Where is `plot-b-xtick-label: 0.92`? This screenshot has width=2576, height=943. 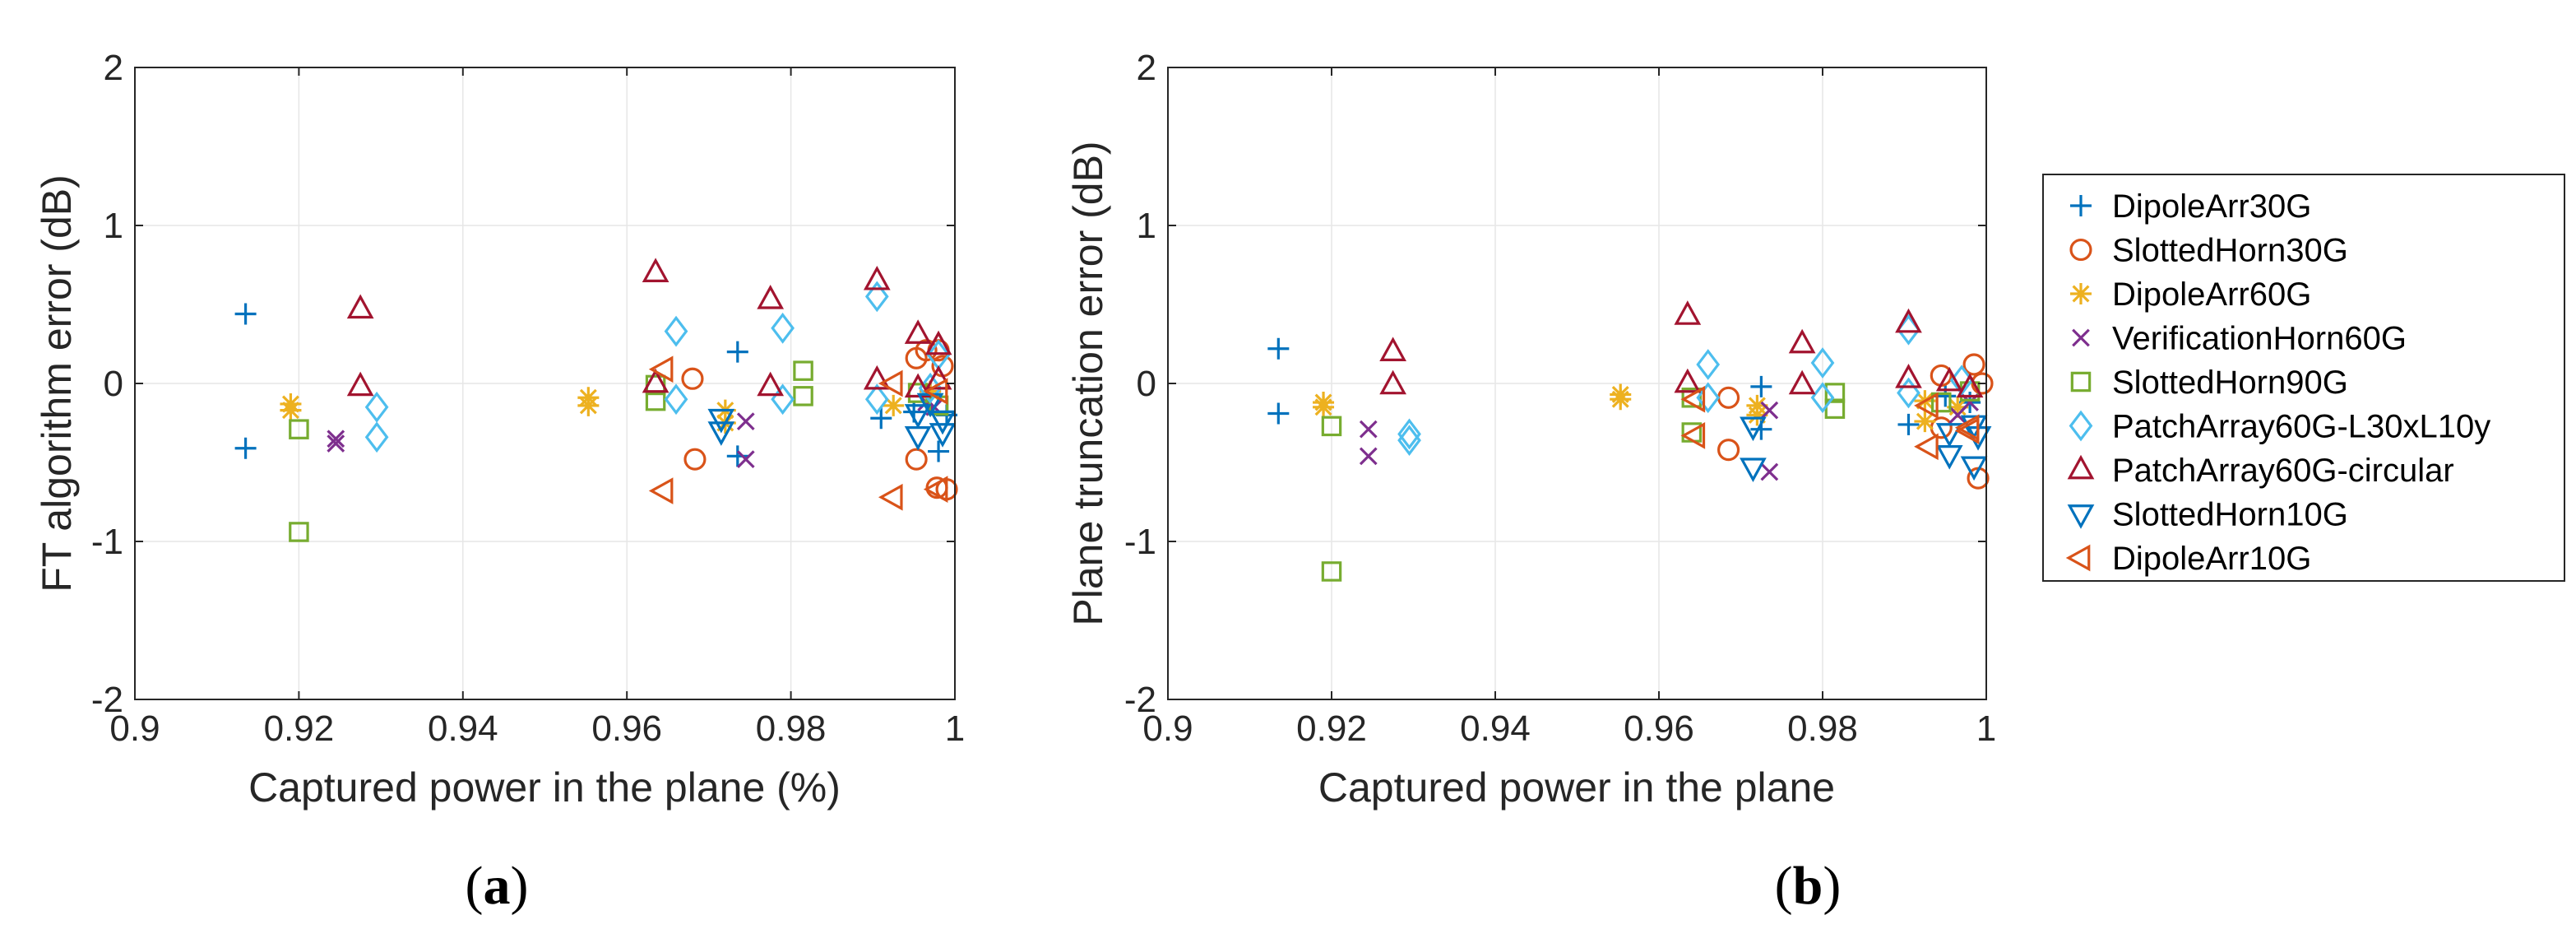 plot-b-xtick-label: 0.92 is located at coordinates (1332, 728).